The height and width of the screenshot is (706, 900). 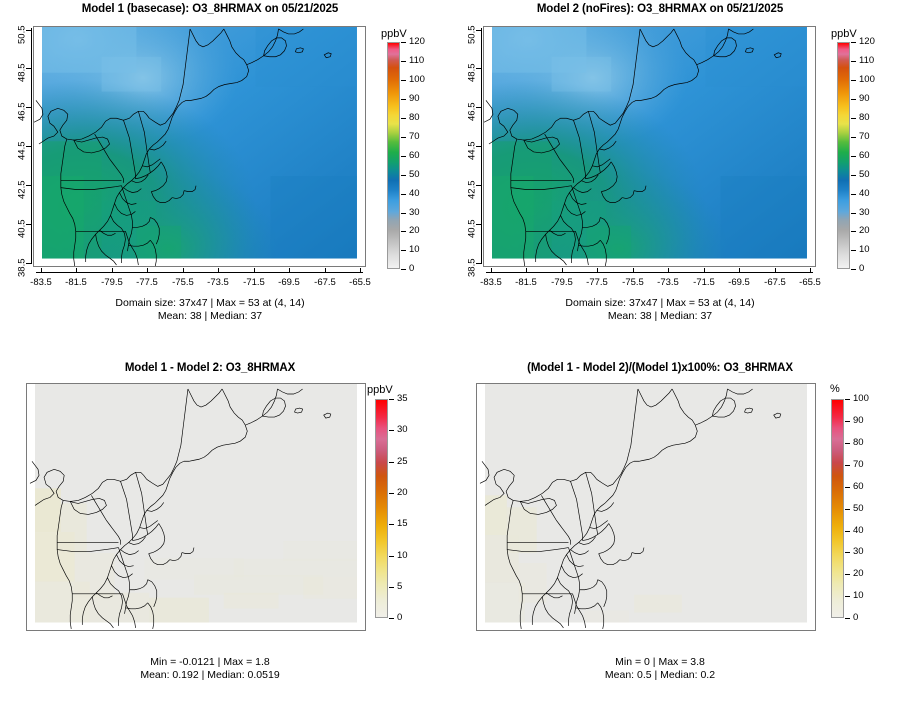 What do you see at coordinates (835, 389) in the screenshot?
I see `colorbar-unit: %` at bounding box center [835, 389].